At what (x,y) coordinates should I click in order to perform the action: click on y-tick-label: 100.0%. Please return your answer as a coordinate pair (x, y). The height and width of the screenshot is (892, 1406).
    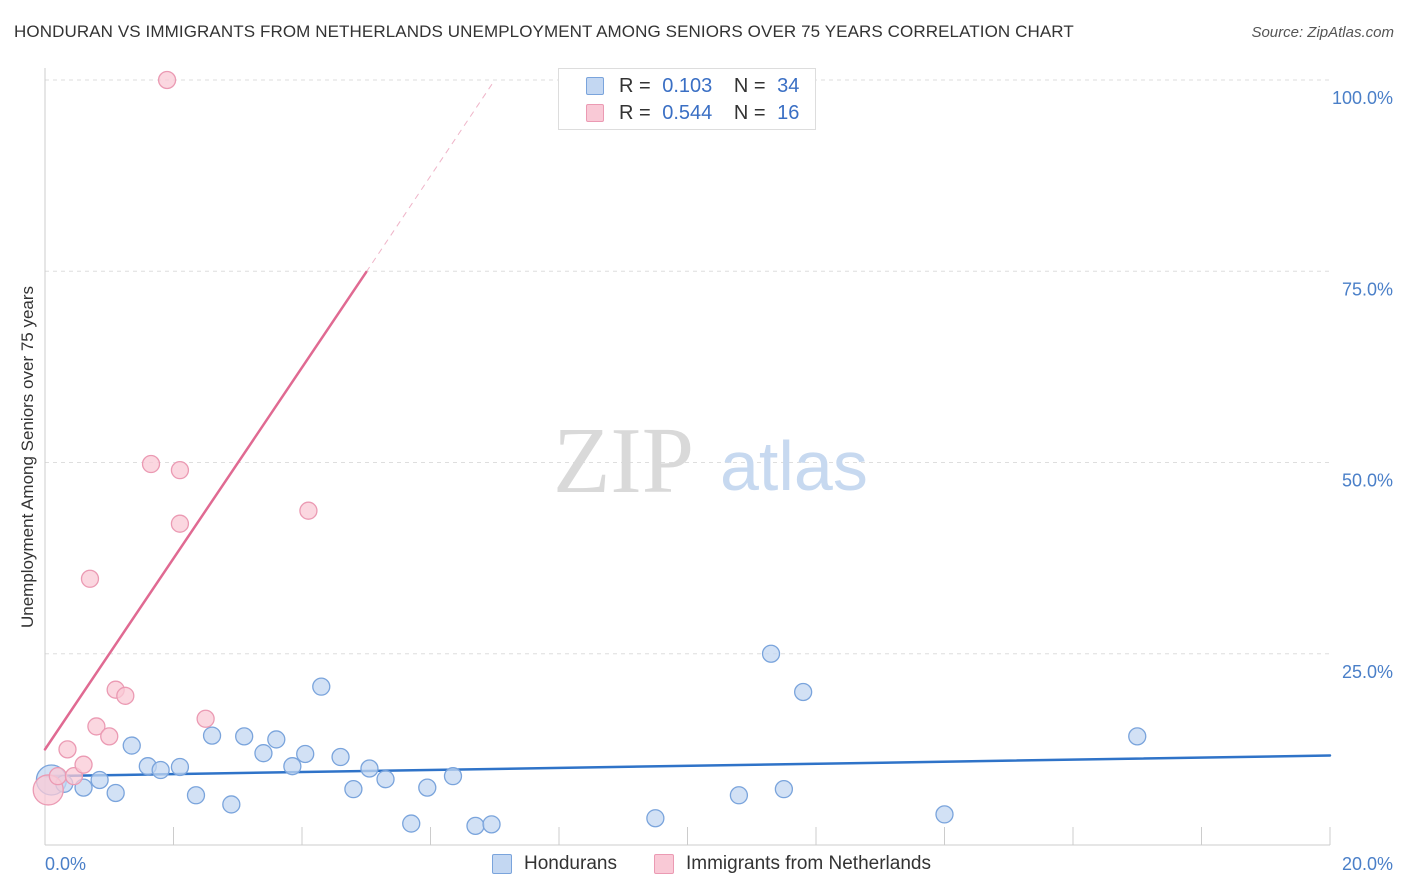
    Looking at the image, I should click on (1362, 98).